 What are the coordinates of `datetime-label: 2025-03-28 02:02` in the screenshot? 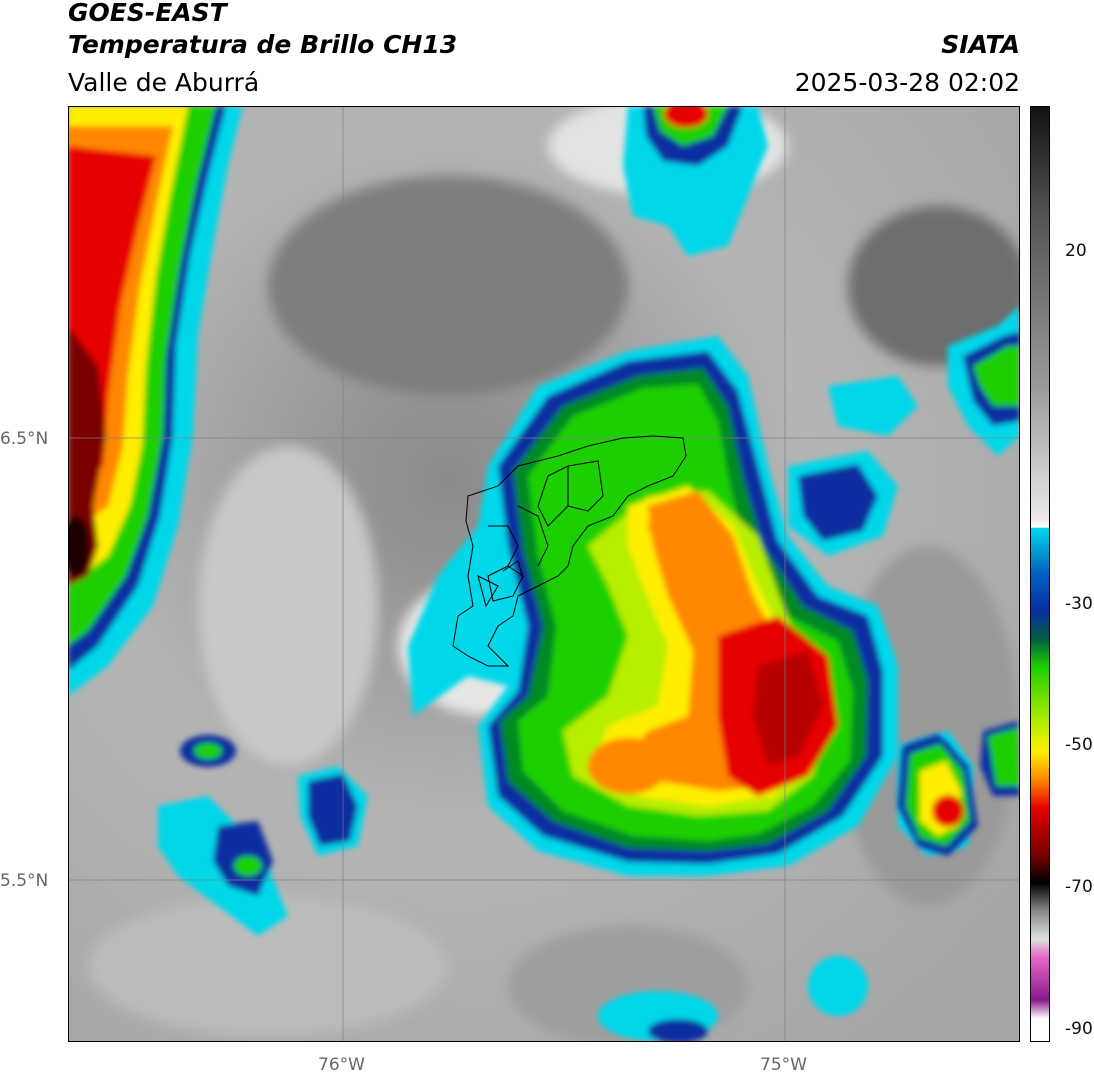 It's located at (907, 82).